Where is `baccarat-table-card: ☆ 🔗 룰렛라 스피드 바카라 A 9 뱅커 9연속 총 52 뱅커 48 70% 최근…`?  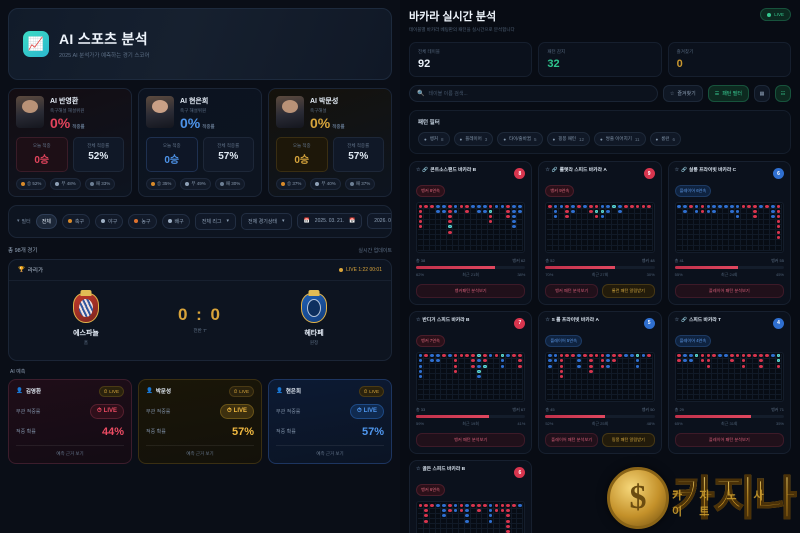
baccarat-table-card: ☆ 🔗 룰렛라 스피드 바카라 A 9 뱅커 9연속 총 52 뱅커 48 70% 최근… is located at coordinates (600, 233).